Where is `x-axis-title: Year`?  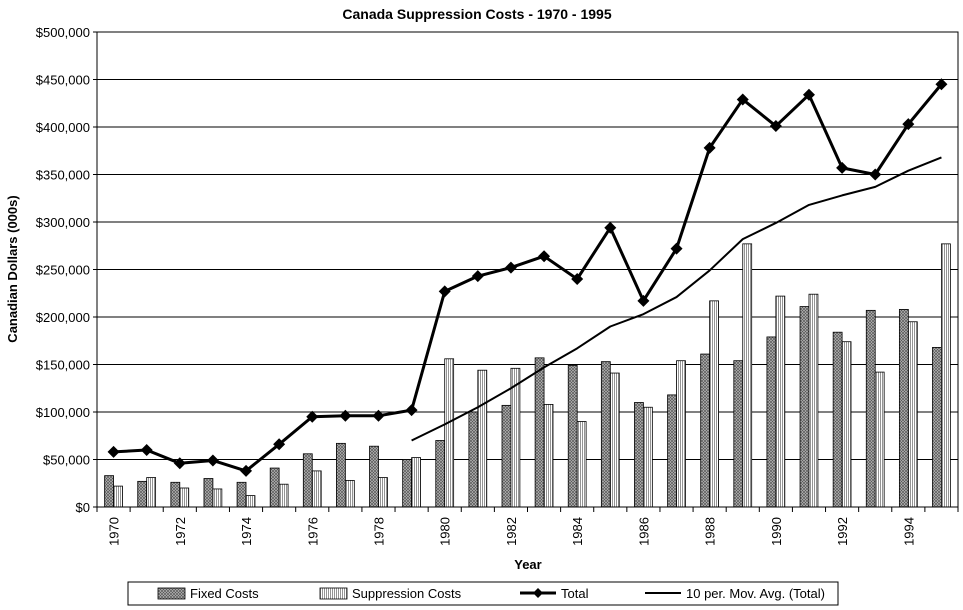 x-axis-title: Year is located at coordinates (527, 564).